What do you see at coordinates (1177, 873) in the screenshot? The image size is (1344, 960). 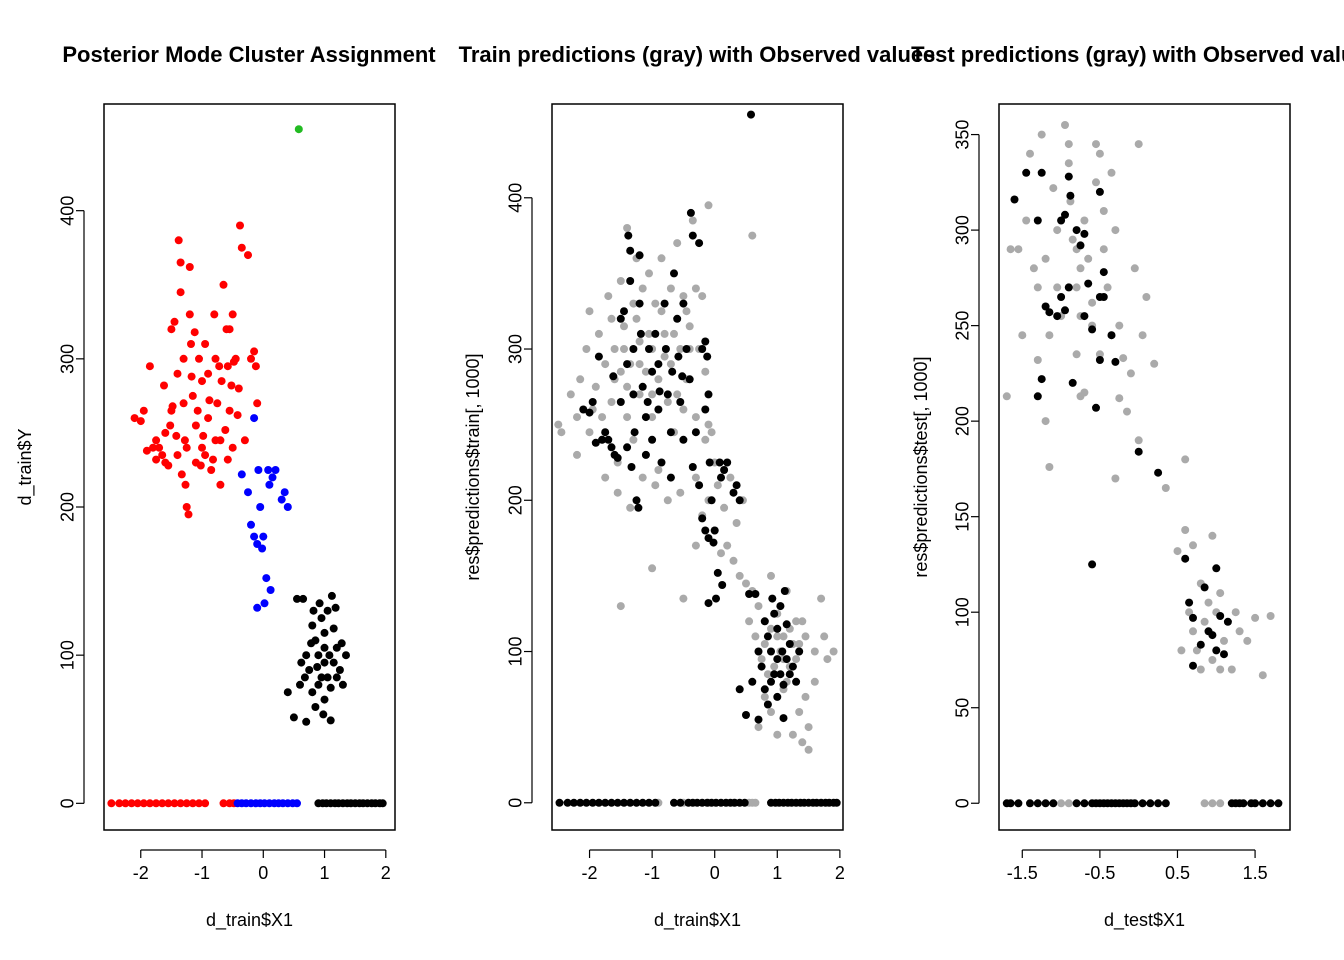 I see `chart-3-x-tick-label-2: 0.5` at bounding box center [1177, 873].